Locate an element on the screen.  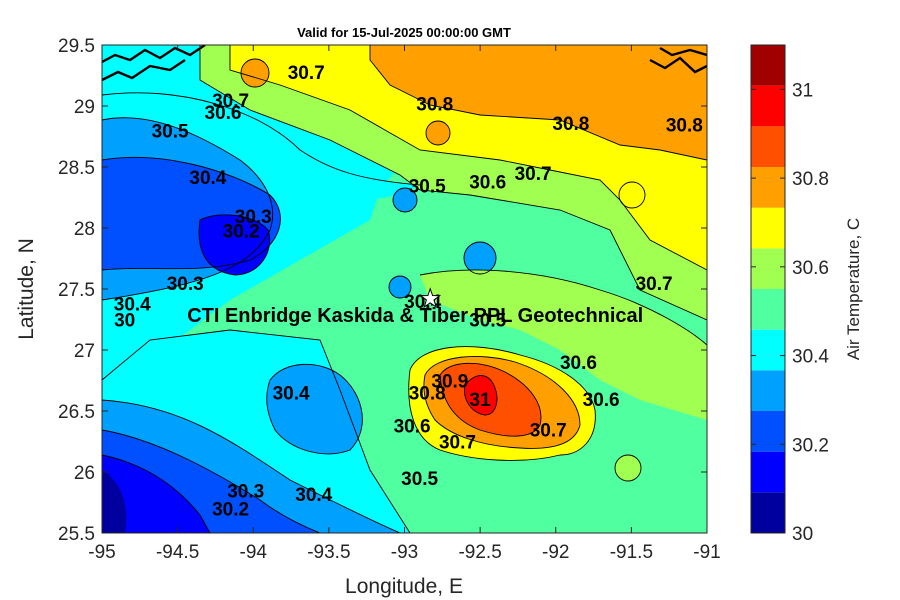
y-tick-label: 28 is located at coordinates (84, 229).